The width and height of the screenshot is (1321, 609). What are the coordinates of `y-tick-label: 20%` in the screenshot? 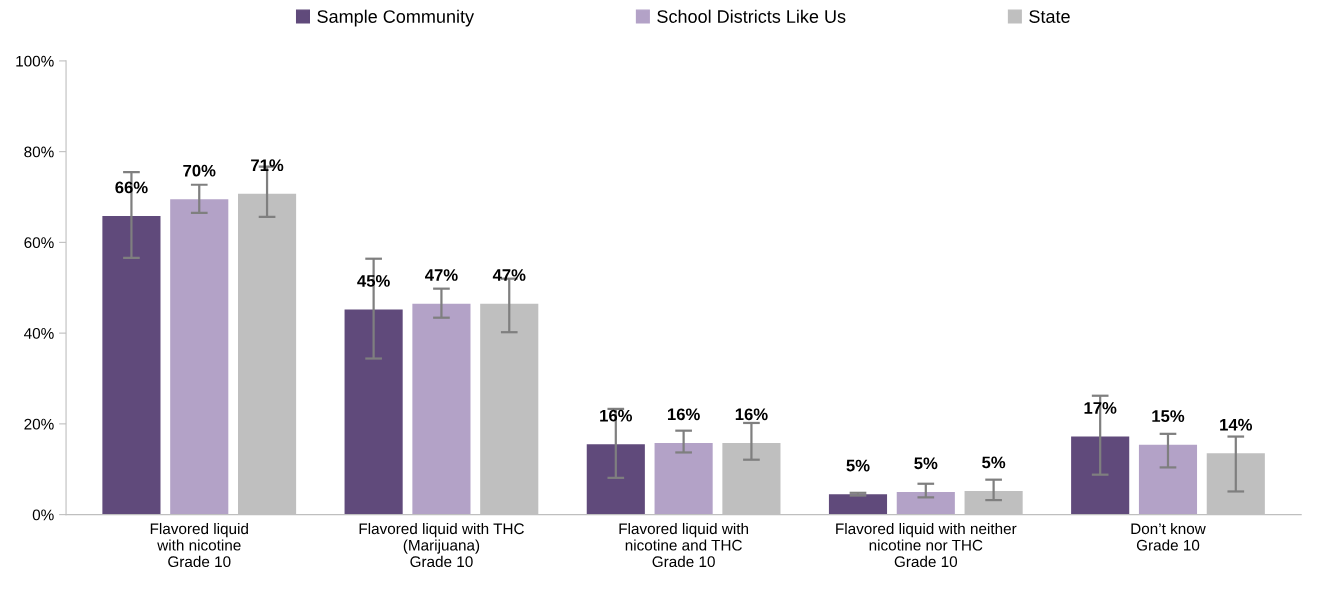 It's located at (39, 424).